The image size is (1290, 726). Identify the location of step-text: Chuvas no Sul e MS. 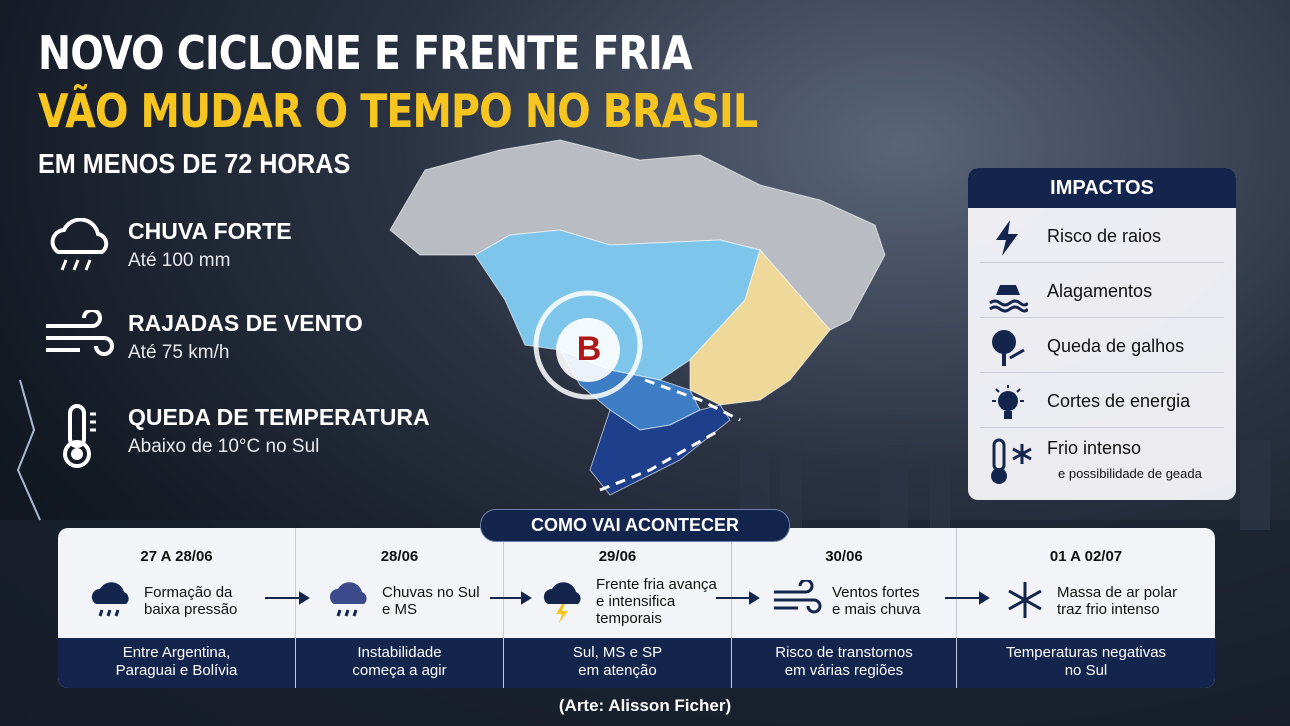
(431, 601).